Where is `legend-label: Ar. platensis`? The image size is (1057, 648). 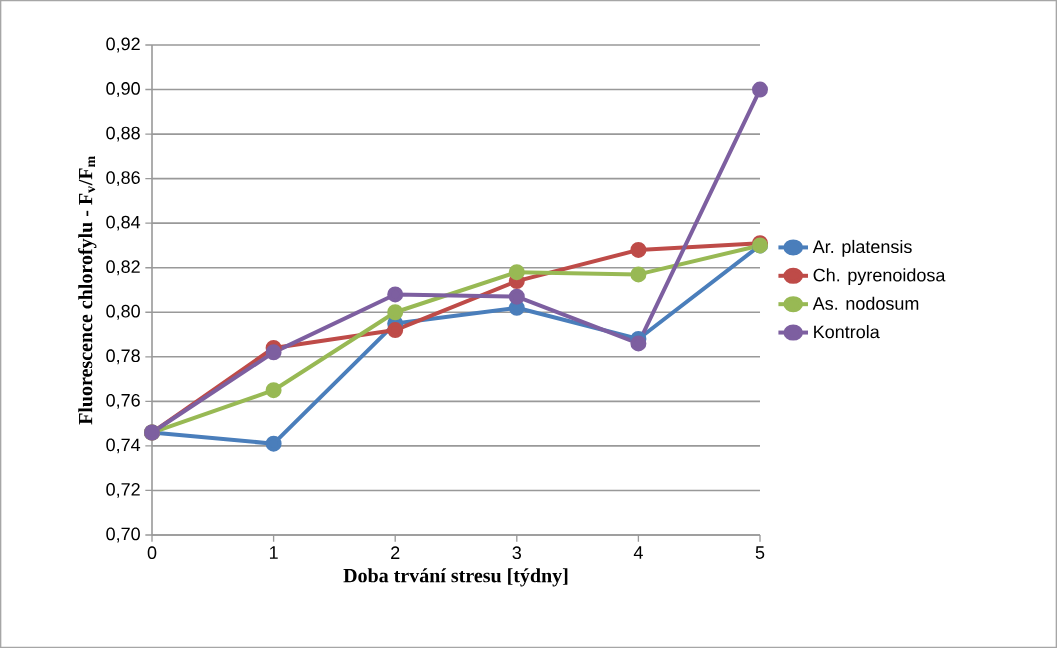
legend-label: Ar. platensis is located at coordinates (862, 248).